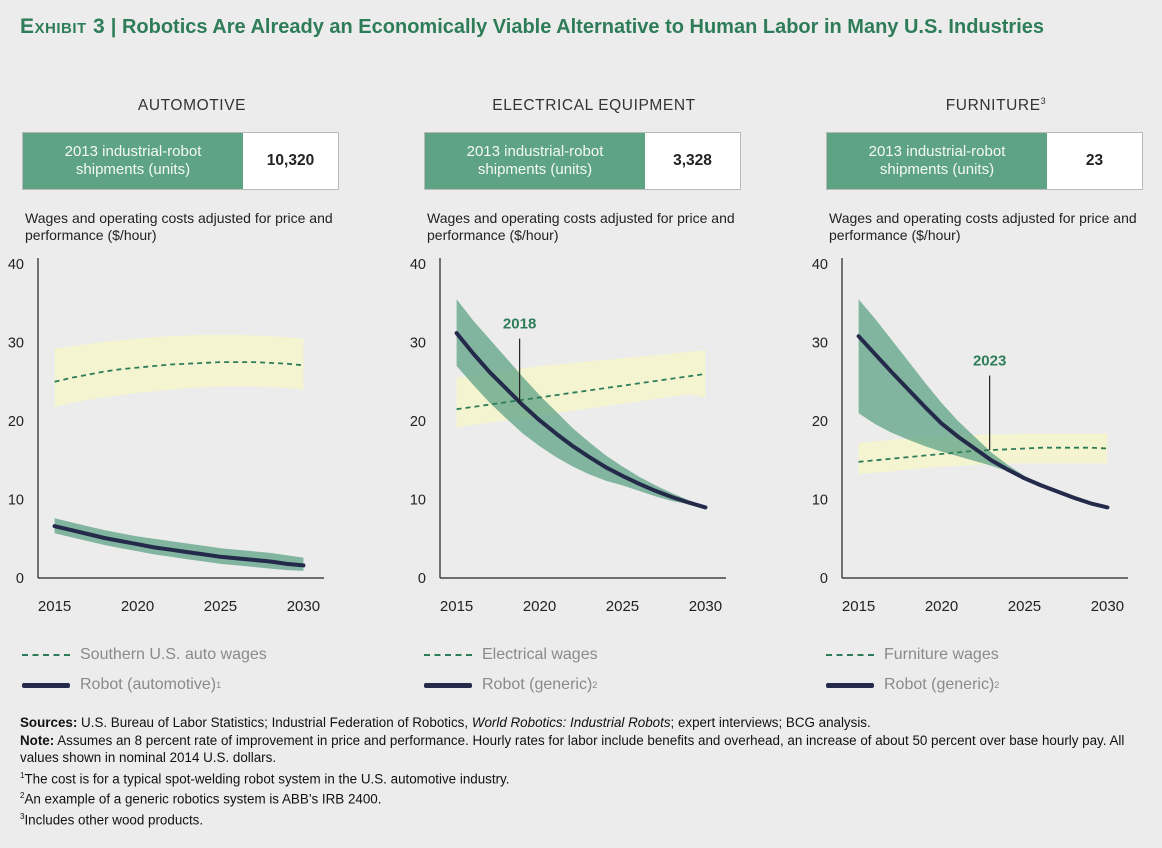 The image size is (1162, 848). Describe the element at coordinates (989, 361) in the screenshot. I see `crossover-year-label: 2023` at that location.